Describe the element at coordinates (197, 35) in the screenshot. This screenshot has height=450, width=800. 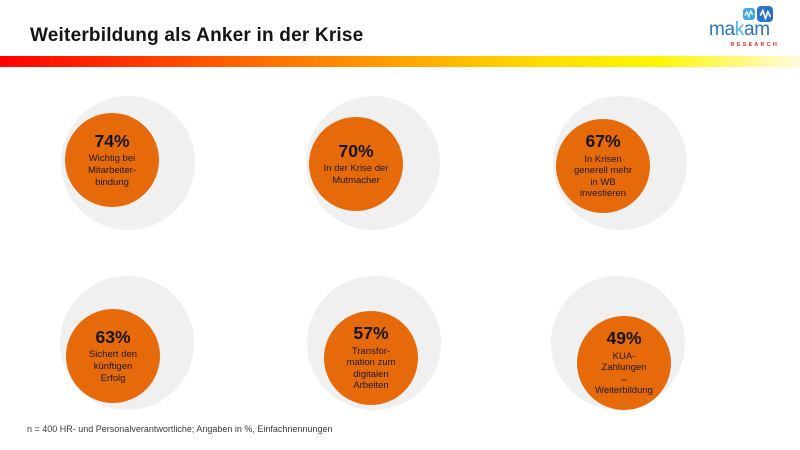
I see `page-title: Weiterbildung als Anker in der Krise` at that location.